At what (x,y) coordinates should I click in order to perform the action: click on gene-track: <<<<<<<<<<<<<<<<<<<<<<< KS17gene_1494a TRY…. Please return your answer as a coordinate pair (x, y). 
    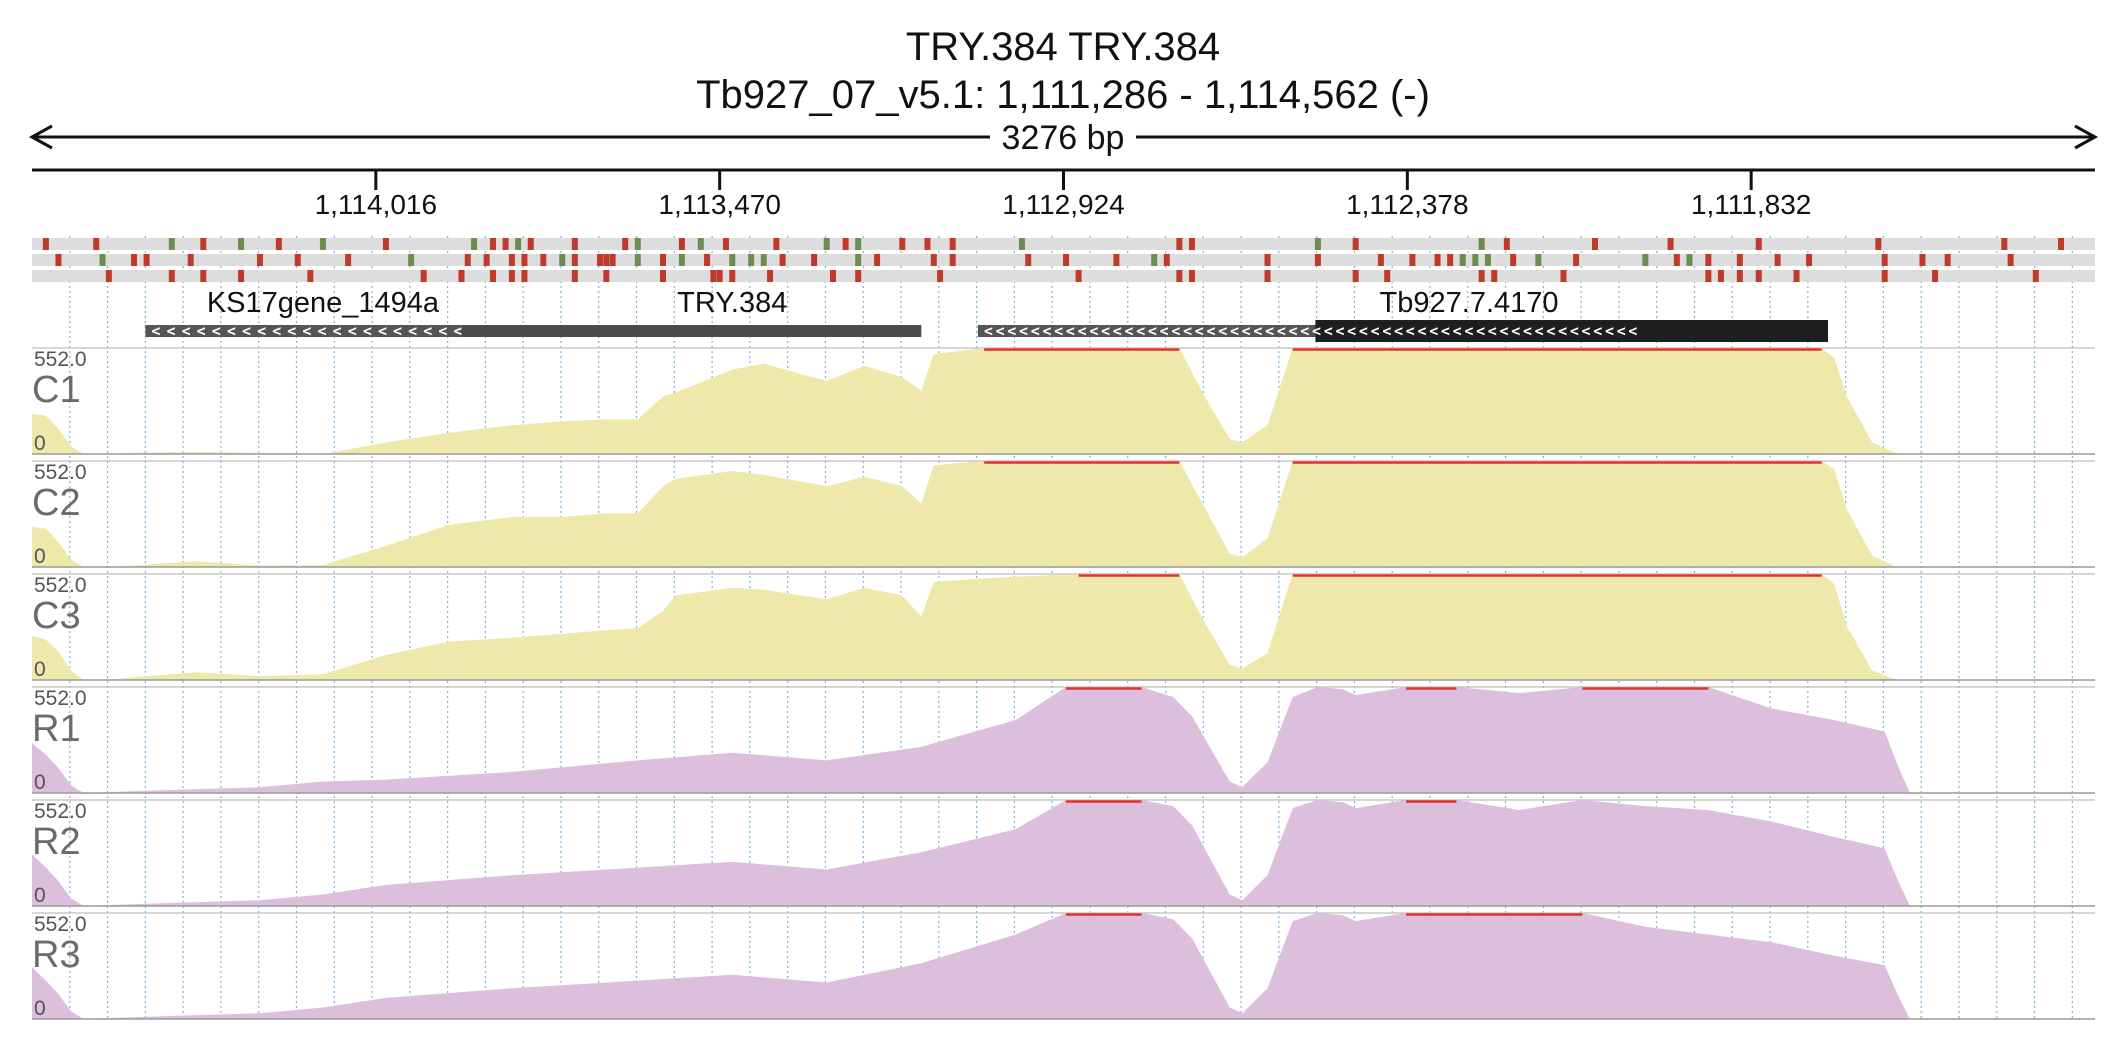
    Looking at the image, I should click on (986, 314).